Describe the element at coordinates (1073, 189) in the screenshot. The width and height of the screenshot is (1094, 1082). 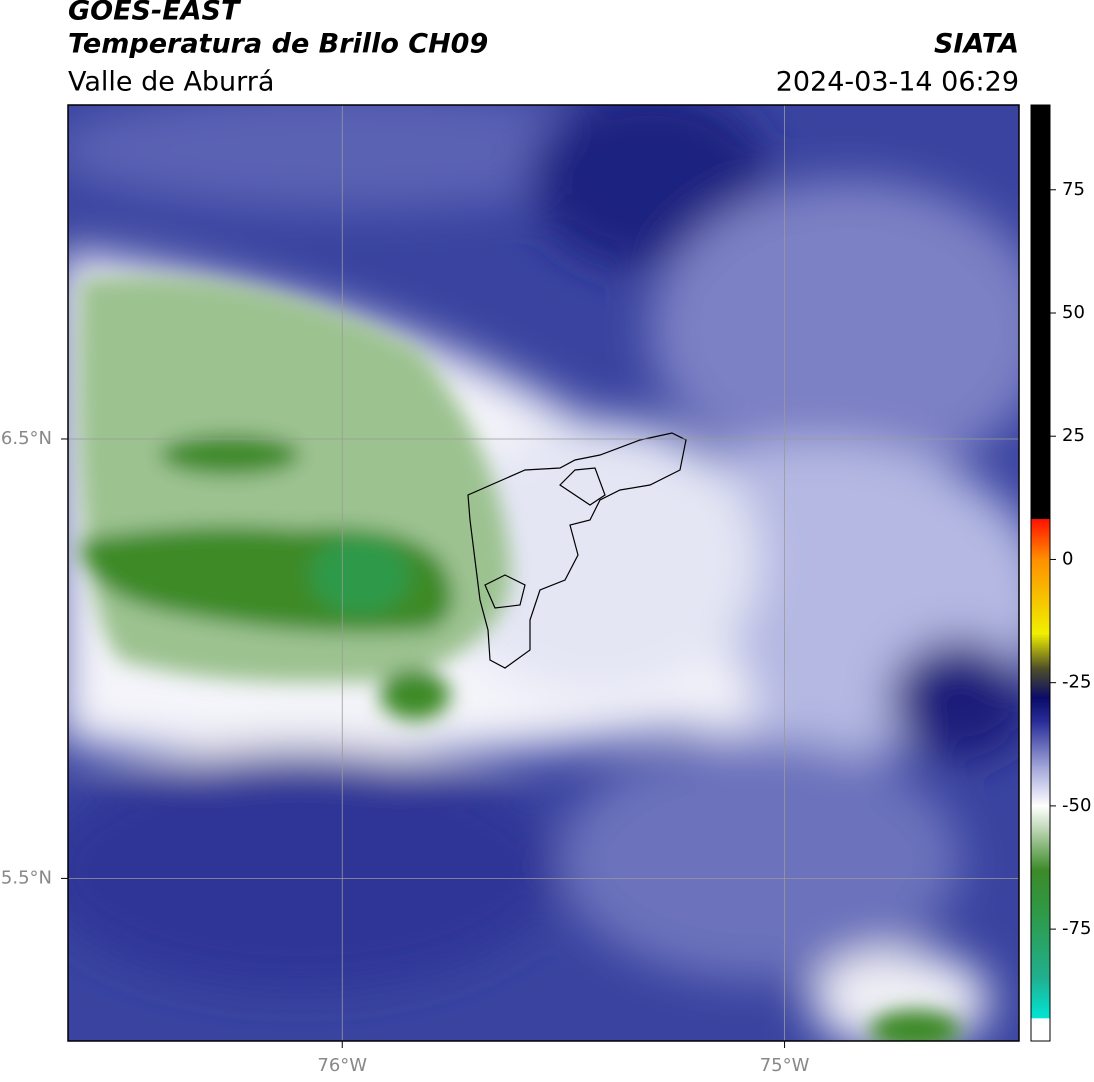
I see `colorbar-tick-label: 75` at that location.